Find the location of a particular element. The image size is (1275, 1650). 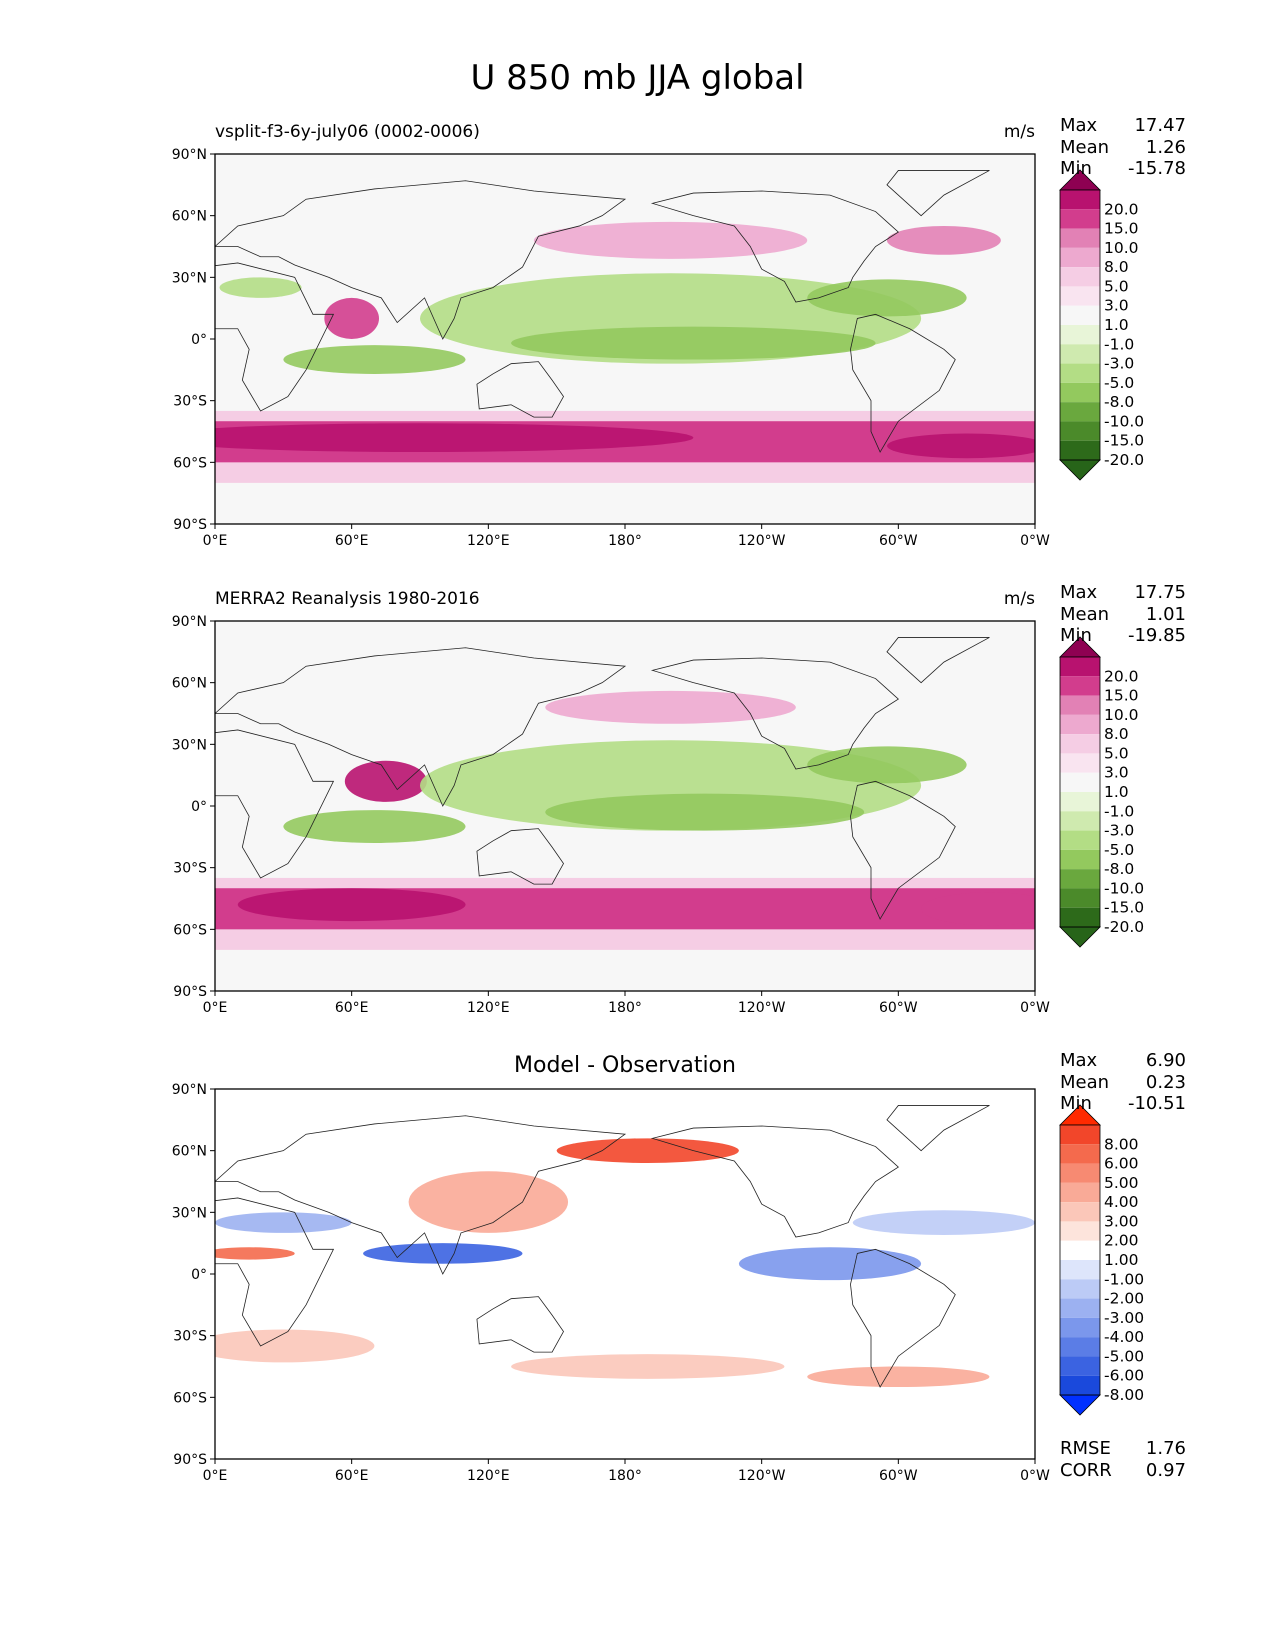

colorbar-label: -4.00 is located at coordinates (1124, 1337).